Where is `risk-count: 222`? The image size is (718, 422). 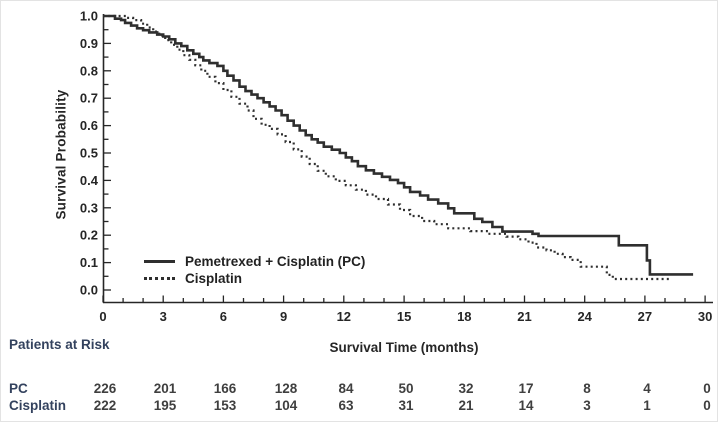
risk-count: 222 is located at coordinates (105, 405).